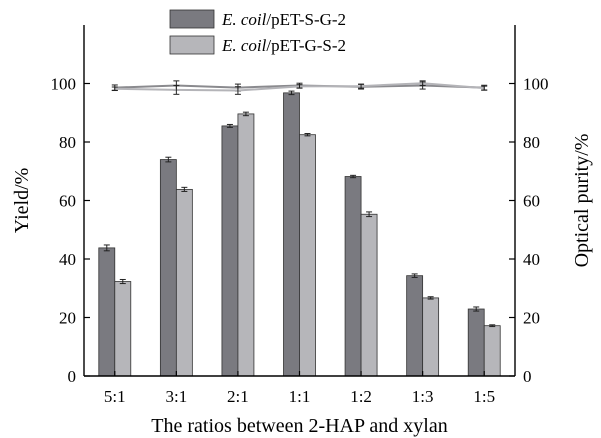  What do you see at coordinates (115, 396) in the screenshot?
I see `x-tick-label: 5:1` at bounding box center [115, 396].